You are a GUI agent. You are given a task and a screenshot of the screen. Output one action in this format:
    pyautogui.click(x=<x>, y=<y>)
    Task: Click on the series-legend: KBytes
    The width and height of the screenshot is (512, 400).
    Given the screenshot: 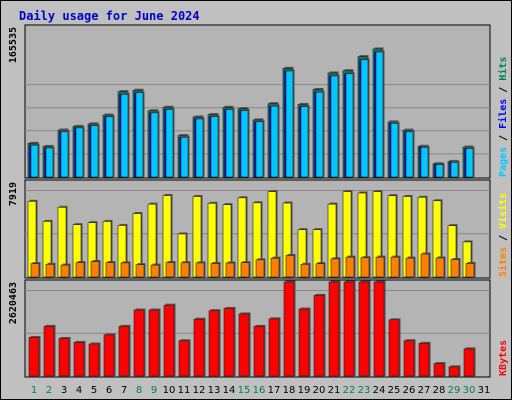 What is the action you would take?
    pyautogui.click(x=503, y=358)
    